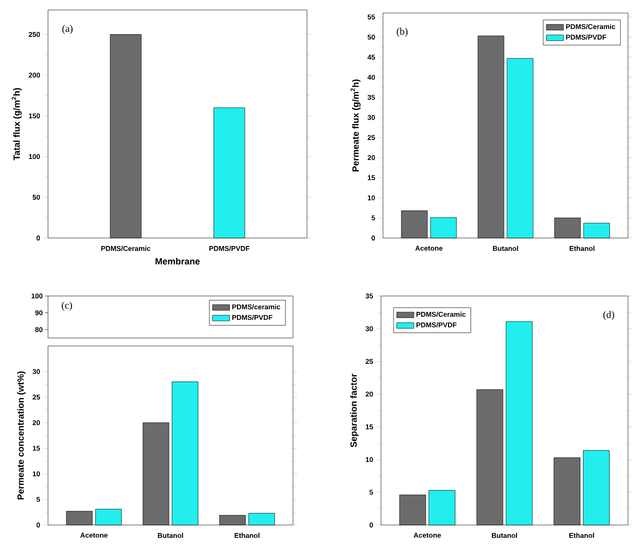  Describe the element at coordinates (21, 435) in the screenshot. I see `y-axis-title: Permeate concentration (wt%)` at that location.